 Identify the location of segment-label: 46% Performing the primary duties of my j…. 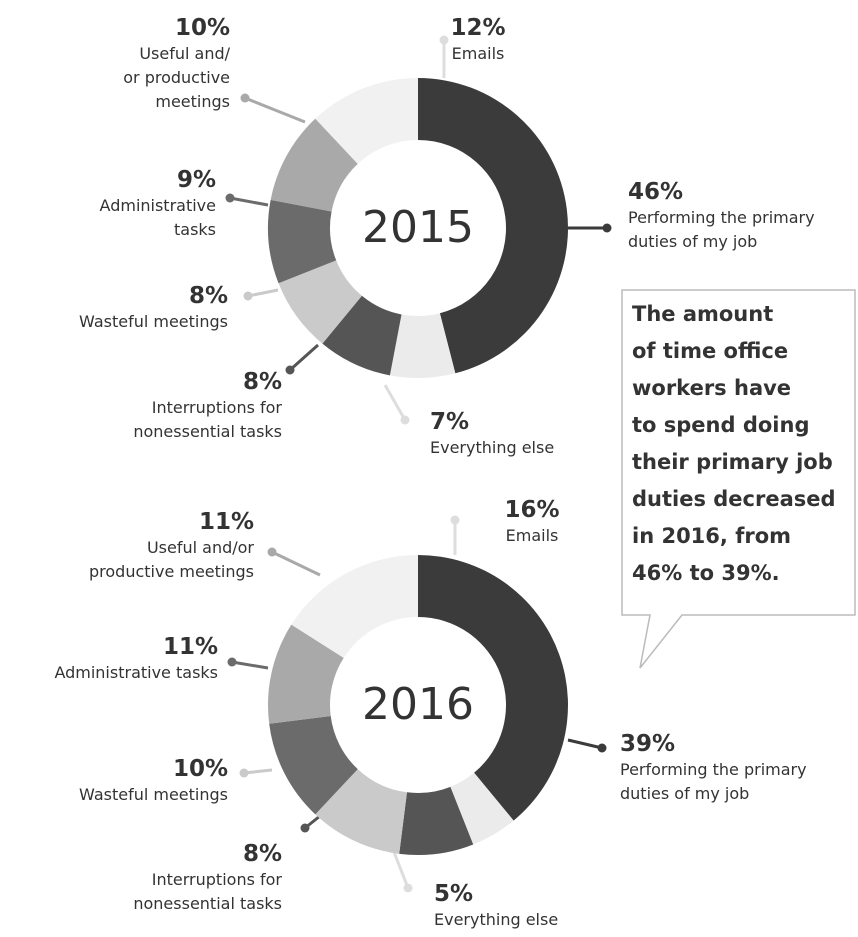
(721, 216).